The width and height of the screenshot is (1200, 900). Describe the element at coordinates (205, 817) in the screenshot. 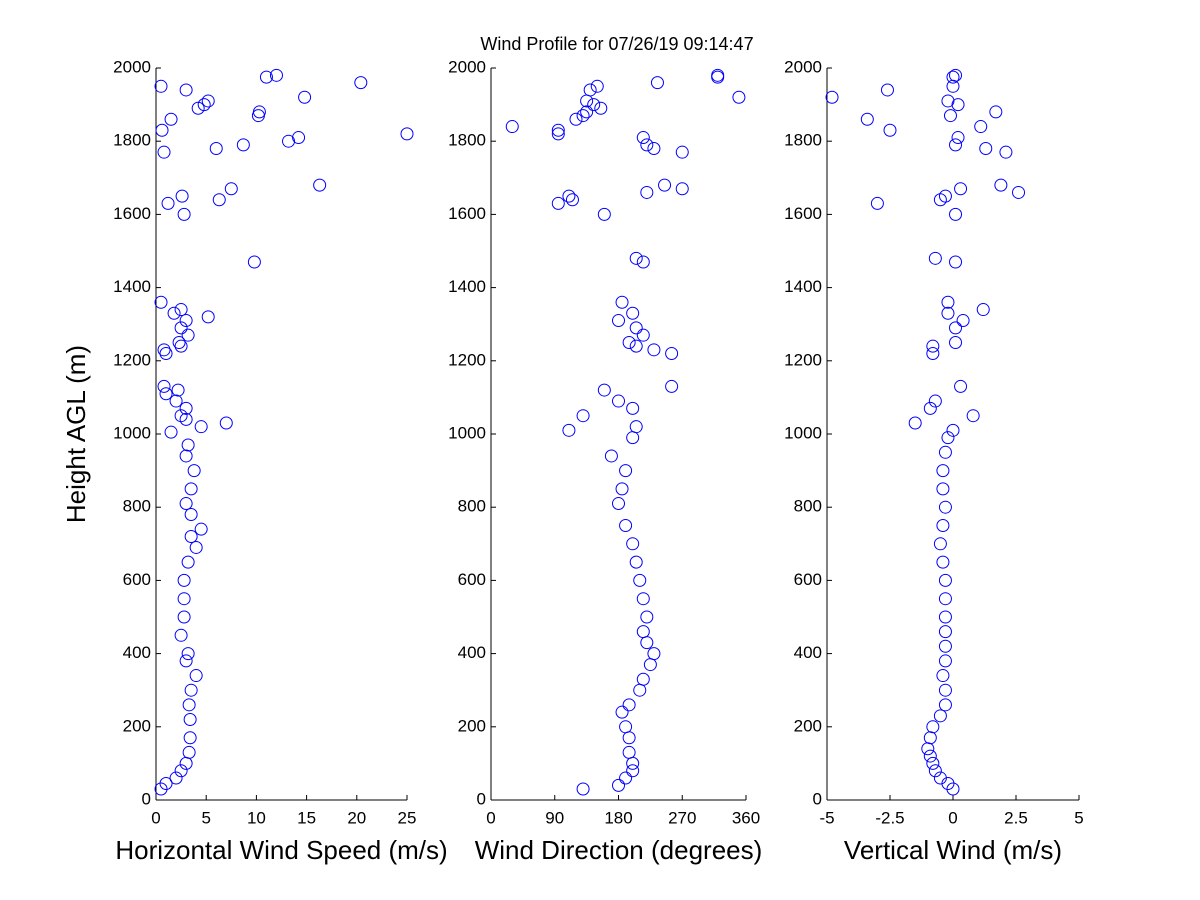

I see `x-tick-label: 5` at that location.